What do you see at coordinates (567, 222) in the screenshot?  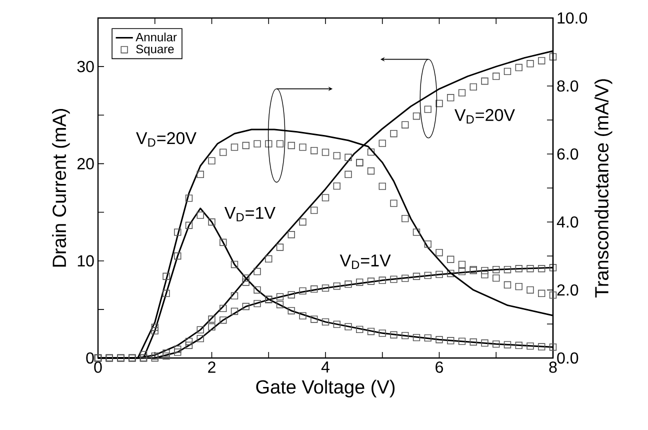 I see `y2-tick-label: 4.0` at bounding box center [567, 222].